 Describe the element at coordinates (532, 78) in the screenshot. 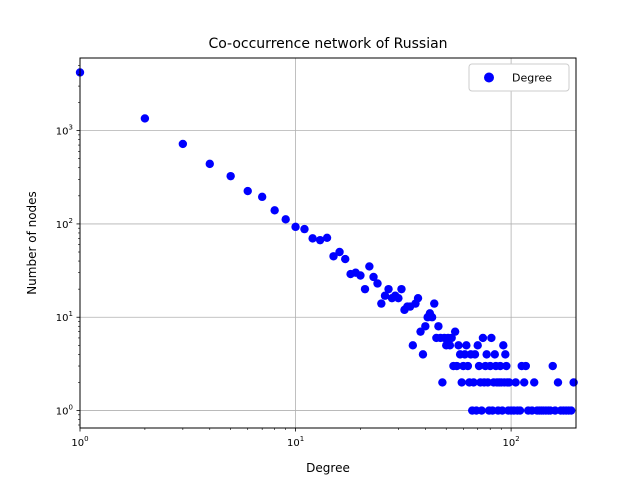

I see `legend-label: Degree` at that location.